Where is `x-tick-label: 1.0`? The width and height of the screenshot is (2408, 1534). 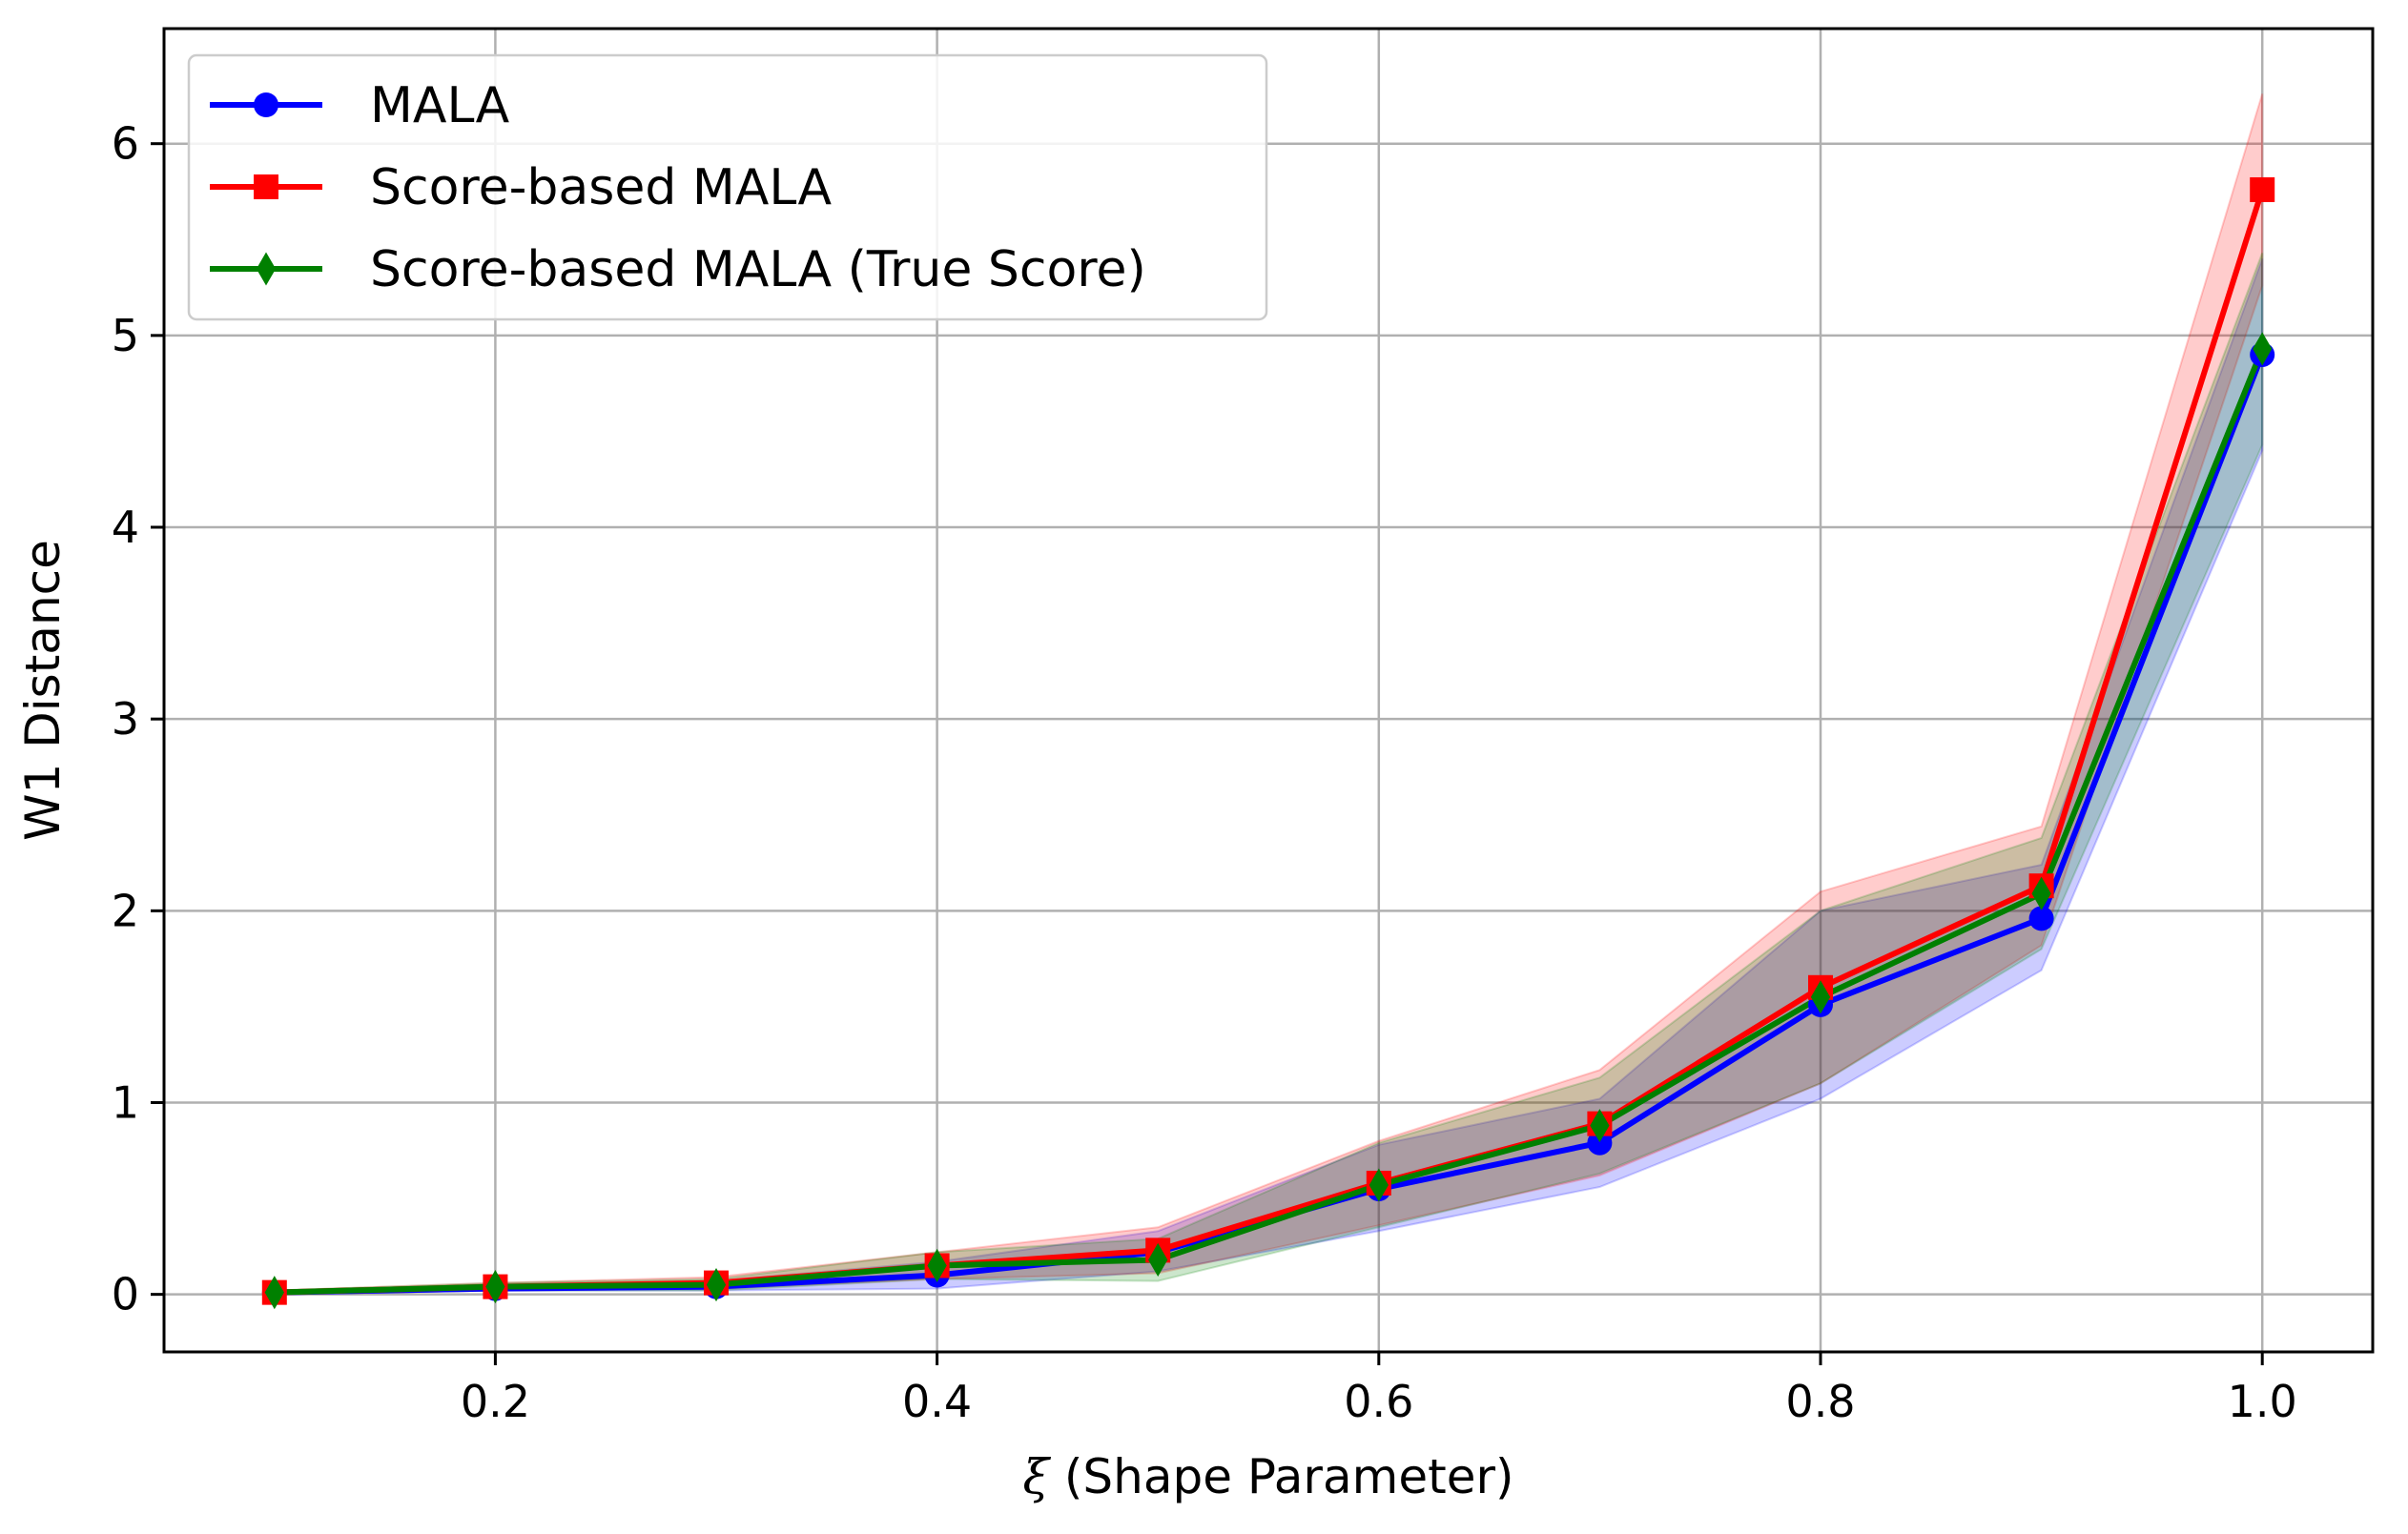 x-tick-label: 1.0 is located at coordinates (2262, 1402).